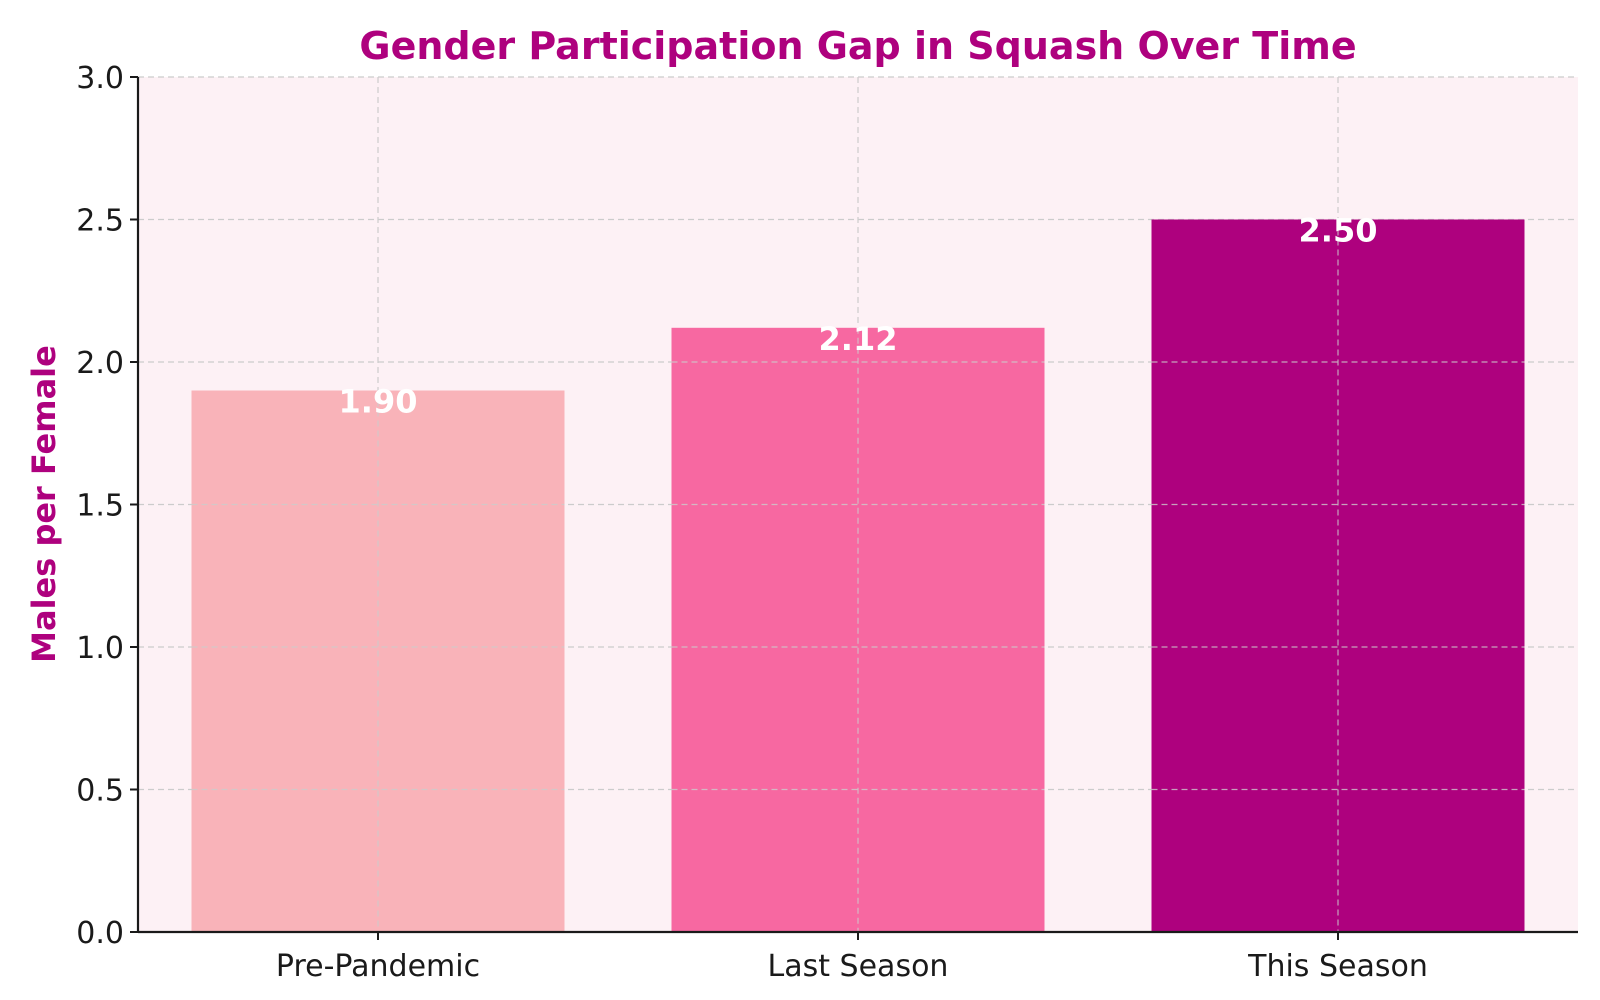  What do you see at coordinates (858, 966) in the screenshot?
I see `x-tick-label-1: Last Season` at bounding box center [858, 966].